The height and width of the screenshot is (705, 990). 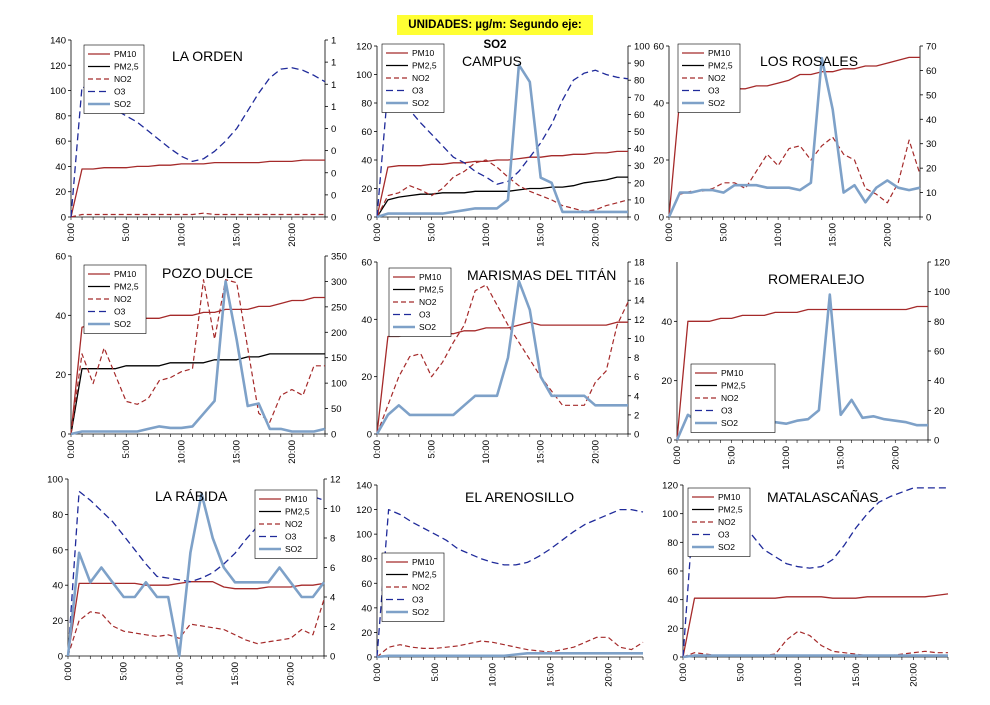 I want to click on y2-tick-label: 70, so click(x=639, y=98).